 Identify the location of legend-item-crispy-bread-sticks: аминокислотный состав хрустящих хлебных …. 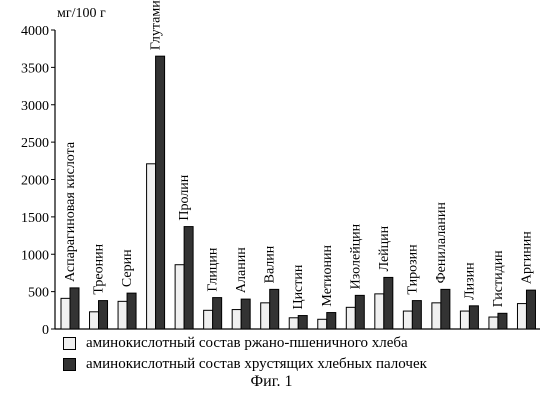
(245, 364).